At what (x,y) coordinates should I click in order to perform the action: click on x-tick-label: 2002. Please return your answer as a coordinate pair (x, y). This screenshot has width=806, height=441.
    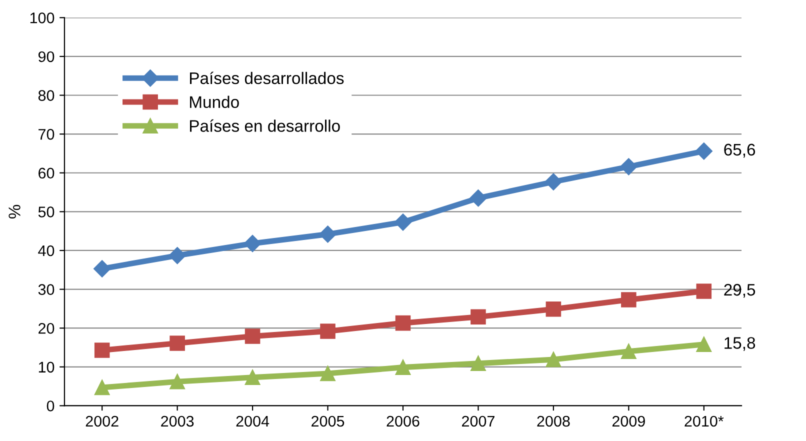
    Looking at the image, I should click on (102, 421).